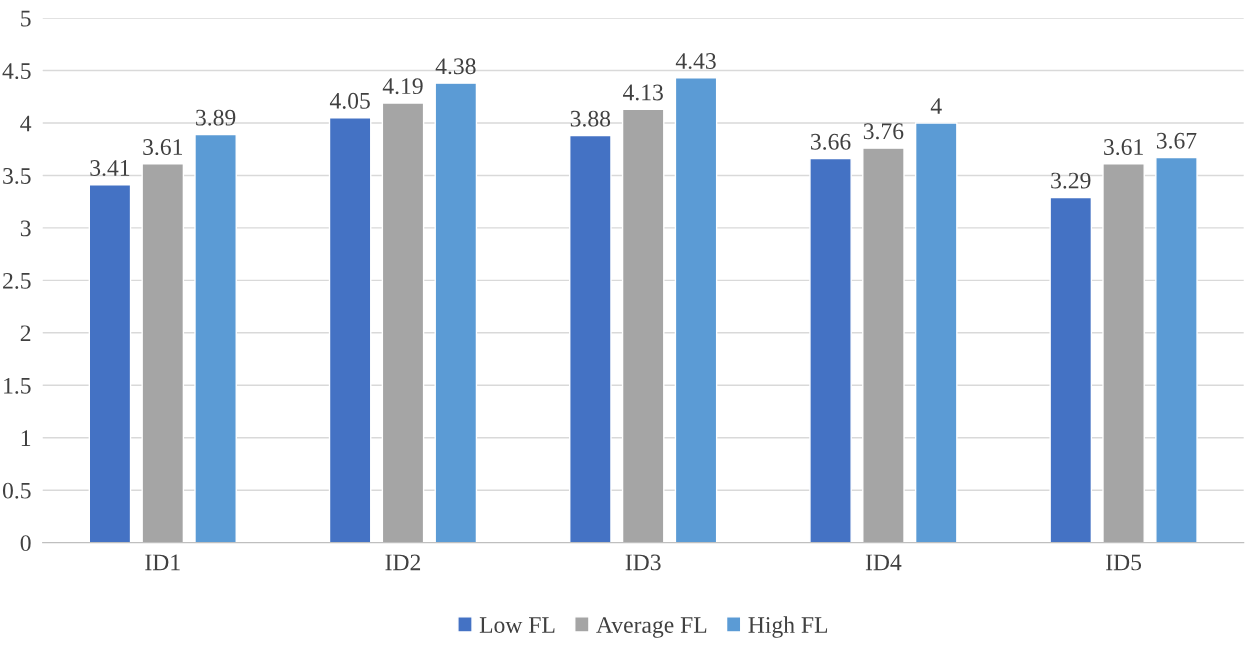  Describe the element at coordinates (590, 118) in the screenshot. I see `data-label: 3.88` at that location.